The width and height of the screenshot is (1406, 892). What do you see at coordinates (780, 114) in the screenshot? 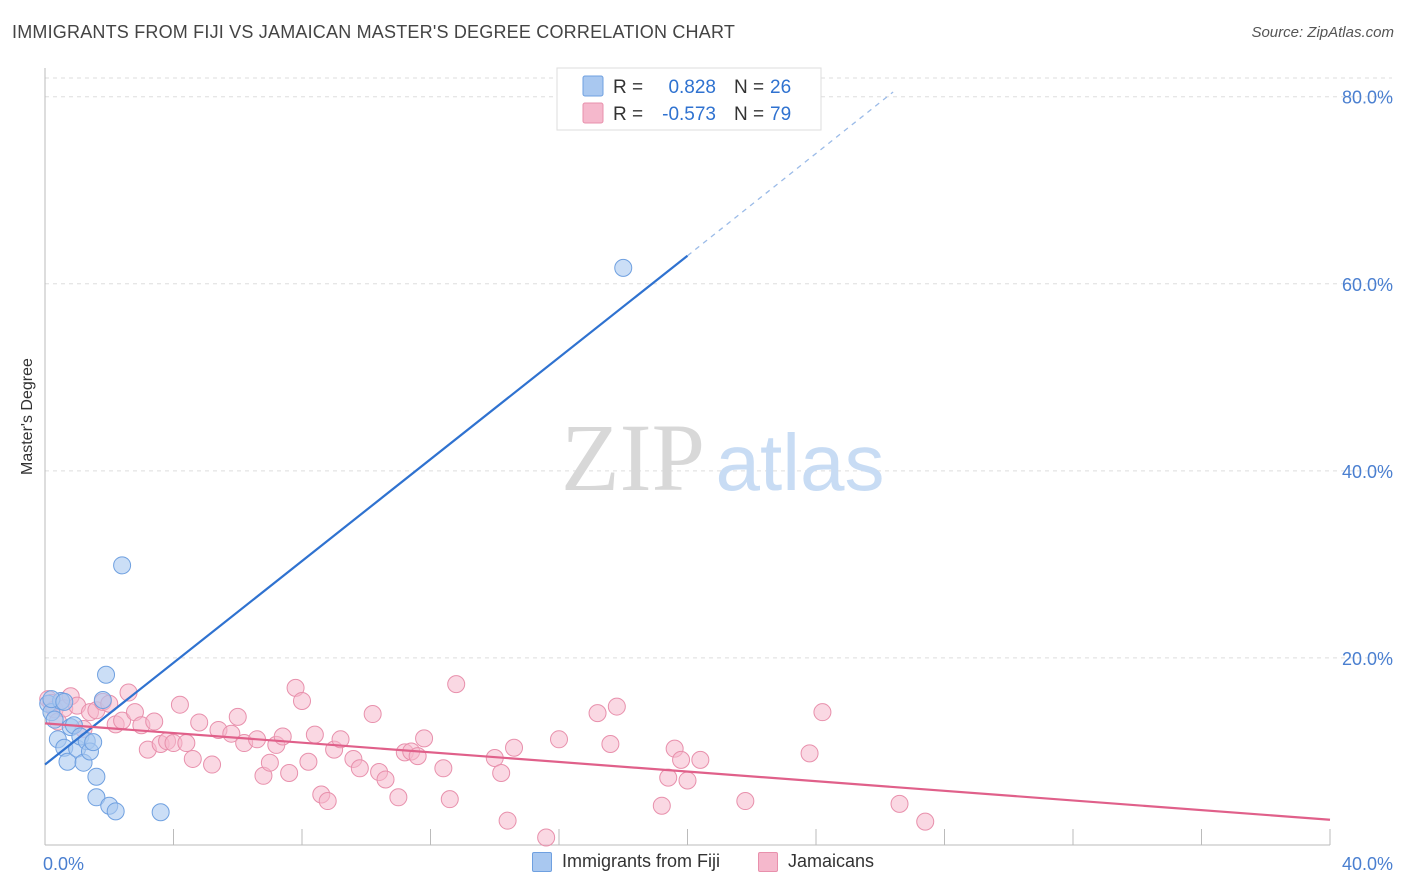
I see `legend-jam-n-value: 79` at bounding box center [780, 114].